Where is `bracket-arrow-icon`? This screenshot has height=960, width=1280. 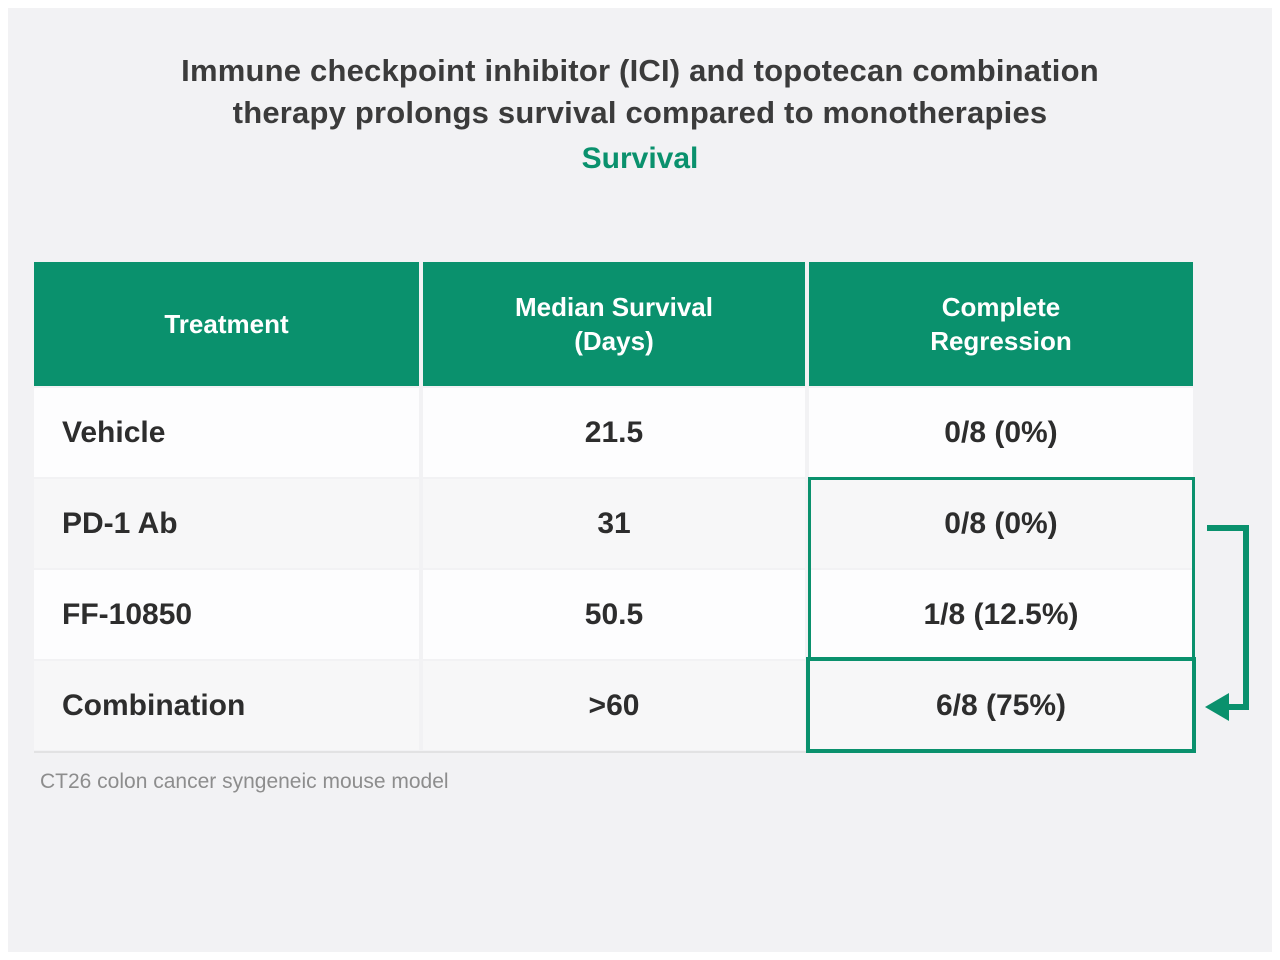
bracket-arrow-icon is located at coordinates (1227, 623).